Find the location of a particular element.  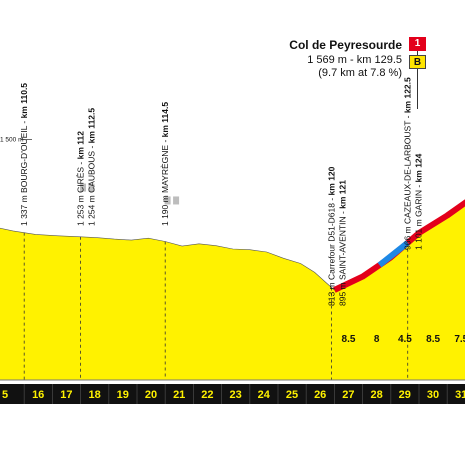

x-tick-label: 25 is located at coordinates (292, 395).